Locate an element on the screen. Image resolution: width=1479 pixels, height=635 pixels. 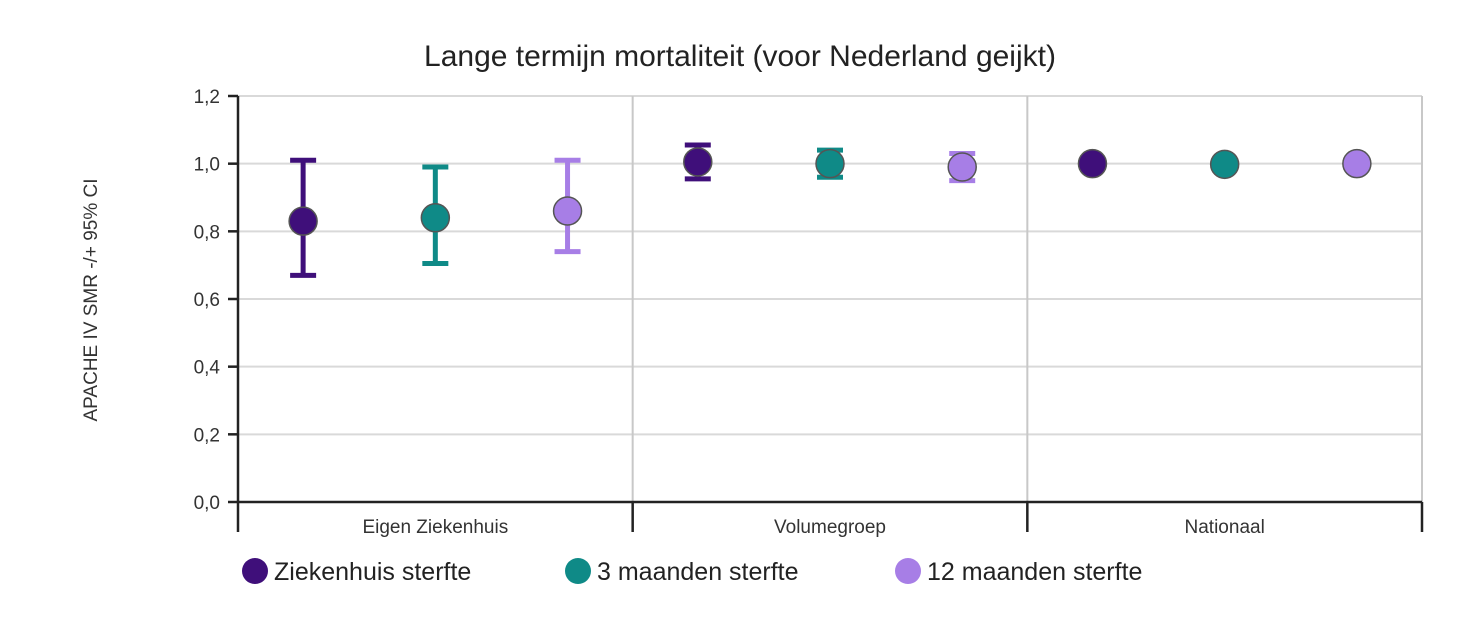
legend-item: Ziekenhuis sterfte is located at coordinates (356, 572).